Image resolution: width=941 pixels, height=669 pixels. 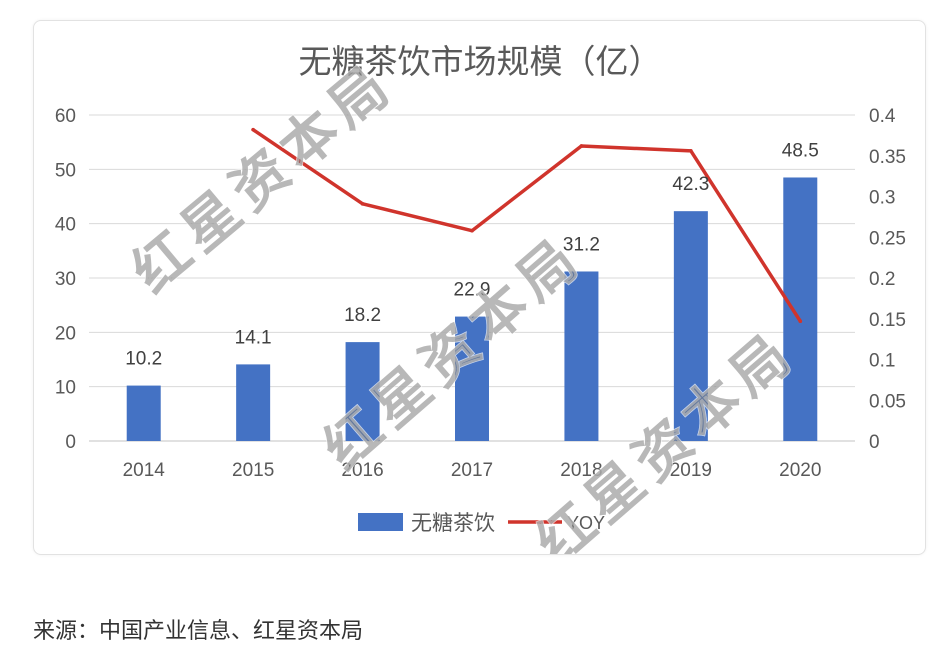 What do you see at coordinates (198, 630) in the screenshot?
I see `source-note: 来源：中国产业信息、红星资本局` at bounding box center [198, 630].